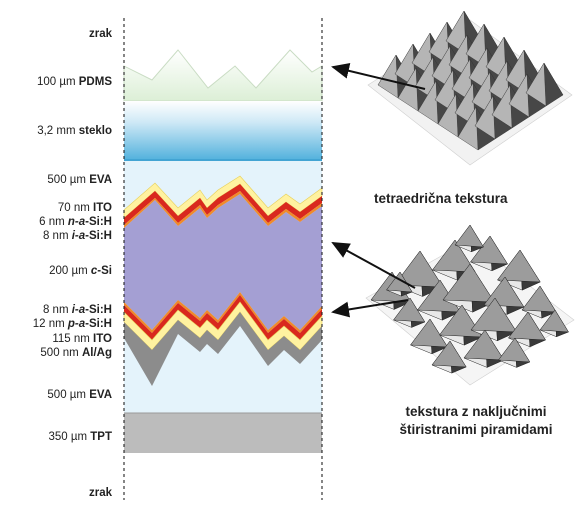 The height and width of the screenshot is (505, 576). I want to click on label-c-si: 200 µm c-Si, so click(80, 271).